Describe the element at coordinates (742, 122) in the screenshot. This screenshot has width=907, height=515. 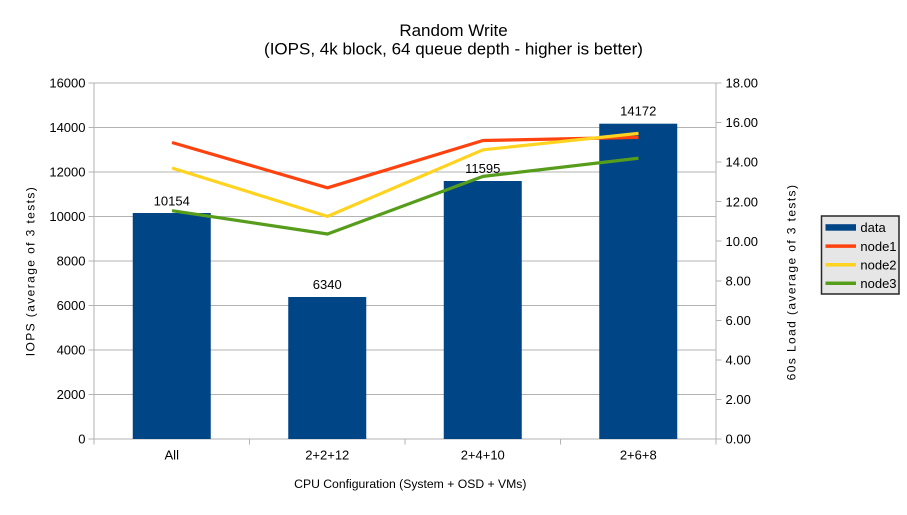
I see `svg-text: 16.00` at that location.